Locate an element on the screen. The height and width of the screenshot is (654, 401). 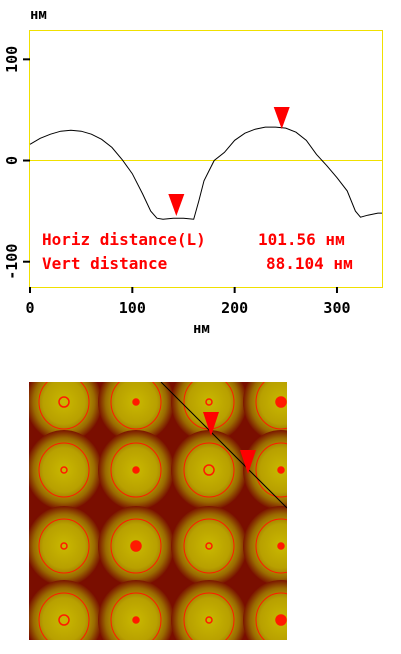
y-tick-label: 100 is located at coordinates (12, 59).